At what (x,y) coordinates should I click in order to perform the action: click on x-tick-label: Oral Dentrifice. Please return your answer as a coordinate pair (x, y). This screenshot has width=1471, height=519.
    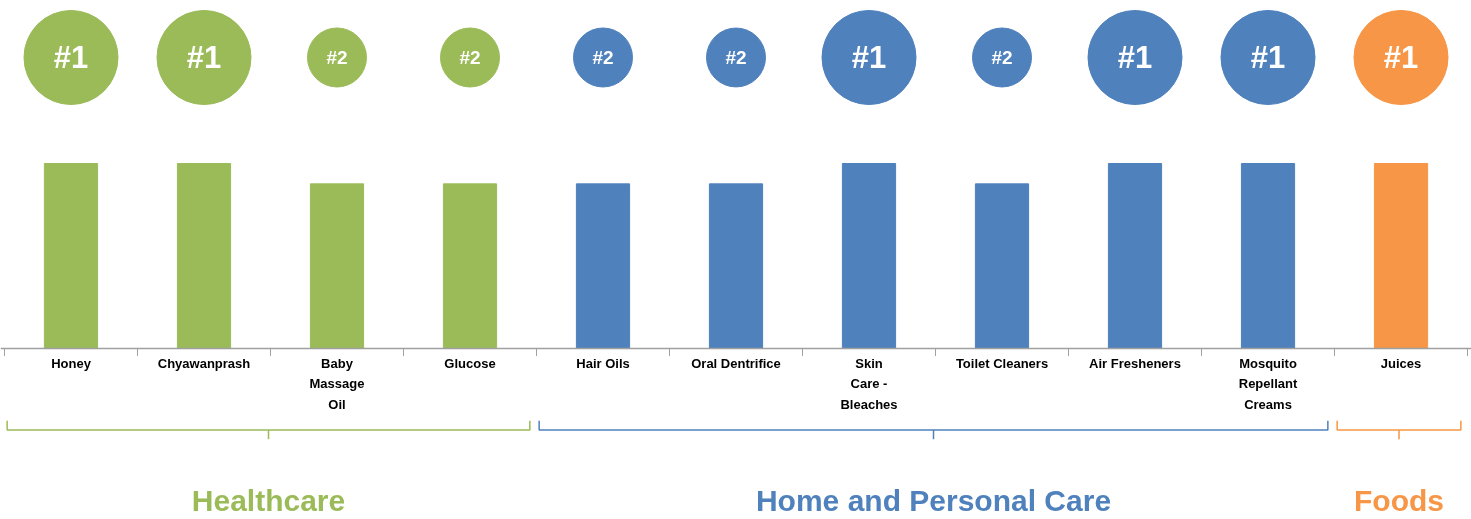
    Looking at the image, I should click on (736, 363).